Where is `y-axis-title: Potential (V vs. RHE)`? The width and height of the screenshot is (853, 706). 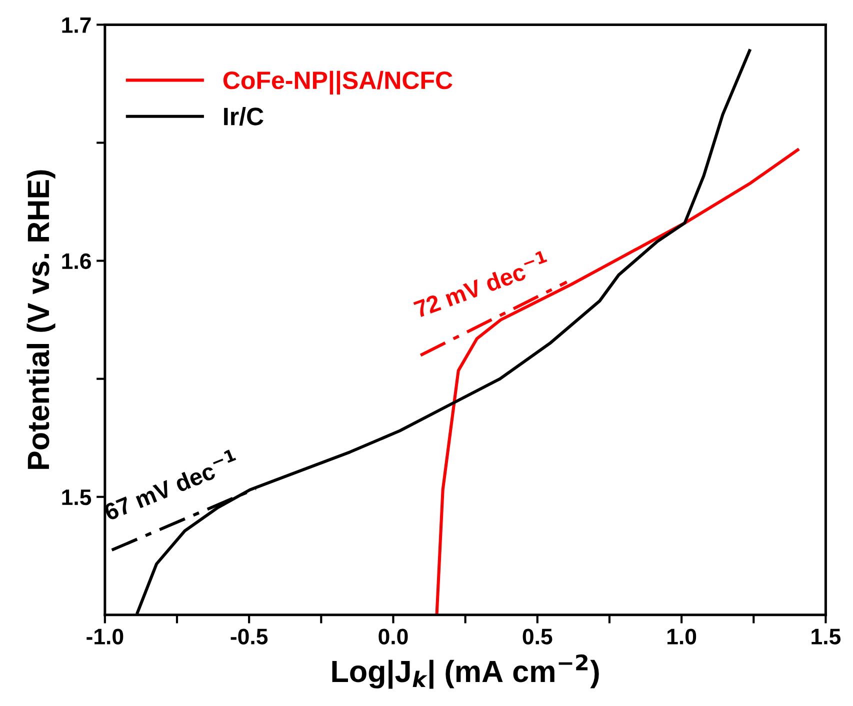
y-axis-title: Potential (V vs. RHE) is located at coordinates (41, 319).